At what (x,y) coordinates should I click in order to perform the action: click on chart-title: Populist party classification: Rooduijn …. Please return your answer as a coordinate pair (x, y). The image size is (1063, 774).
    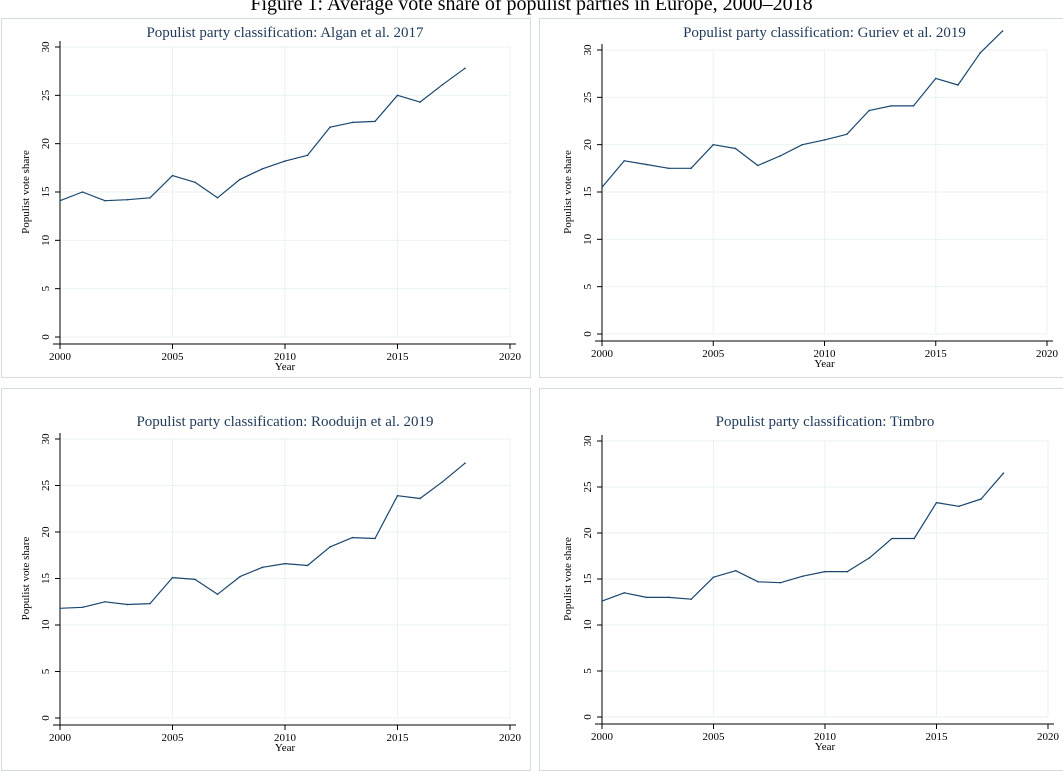
    Looking at the image, I should click on (284, 422).